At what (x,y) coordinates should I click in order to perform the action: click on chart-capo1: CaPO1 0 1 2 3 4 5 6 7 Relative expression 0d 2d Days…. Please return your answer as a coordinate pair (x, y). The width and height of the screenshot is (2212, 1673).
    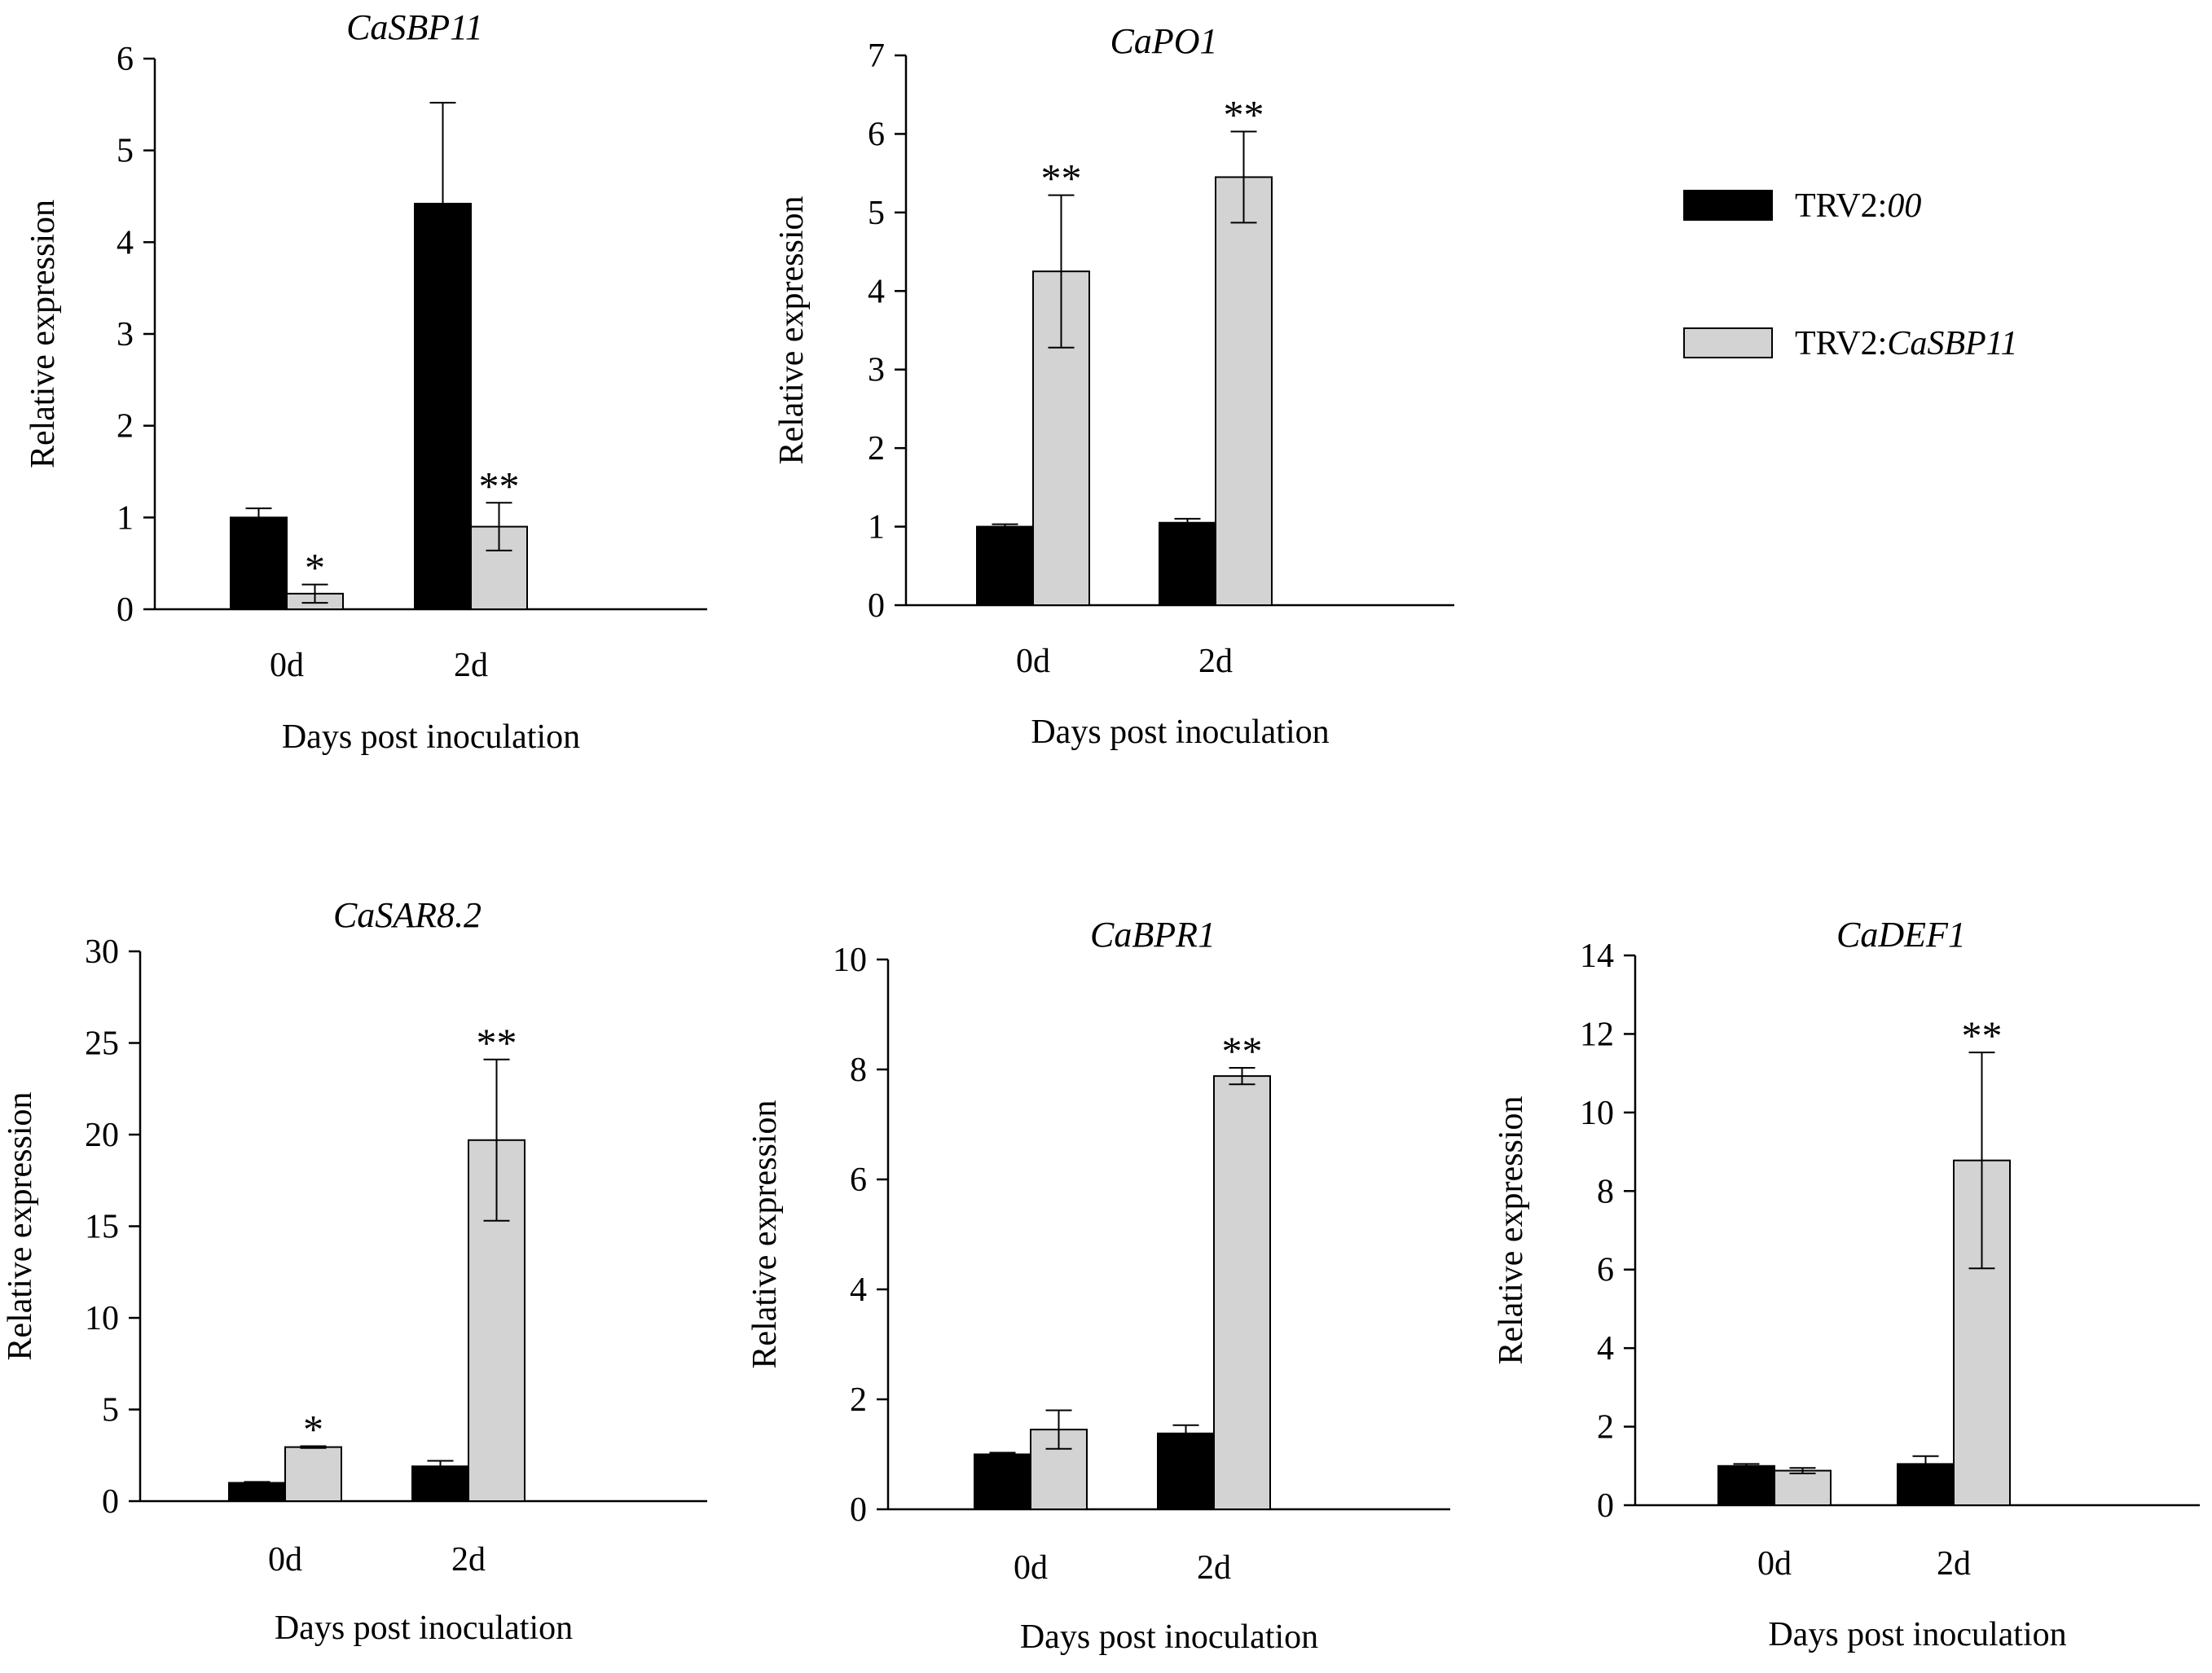
    Looking at the image, I should click on (1113, 386).